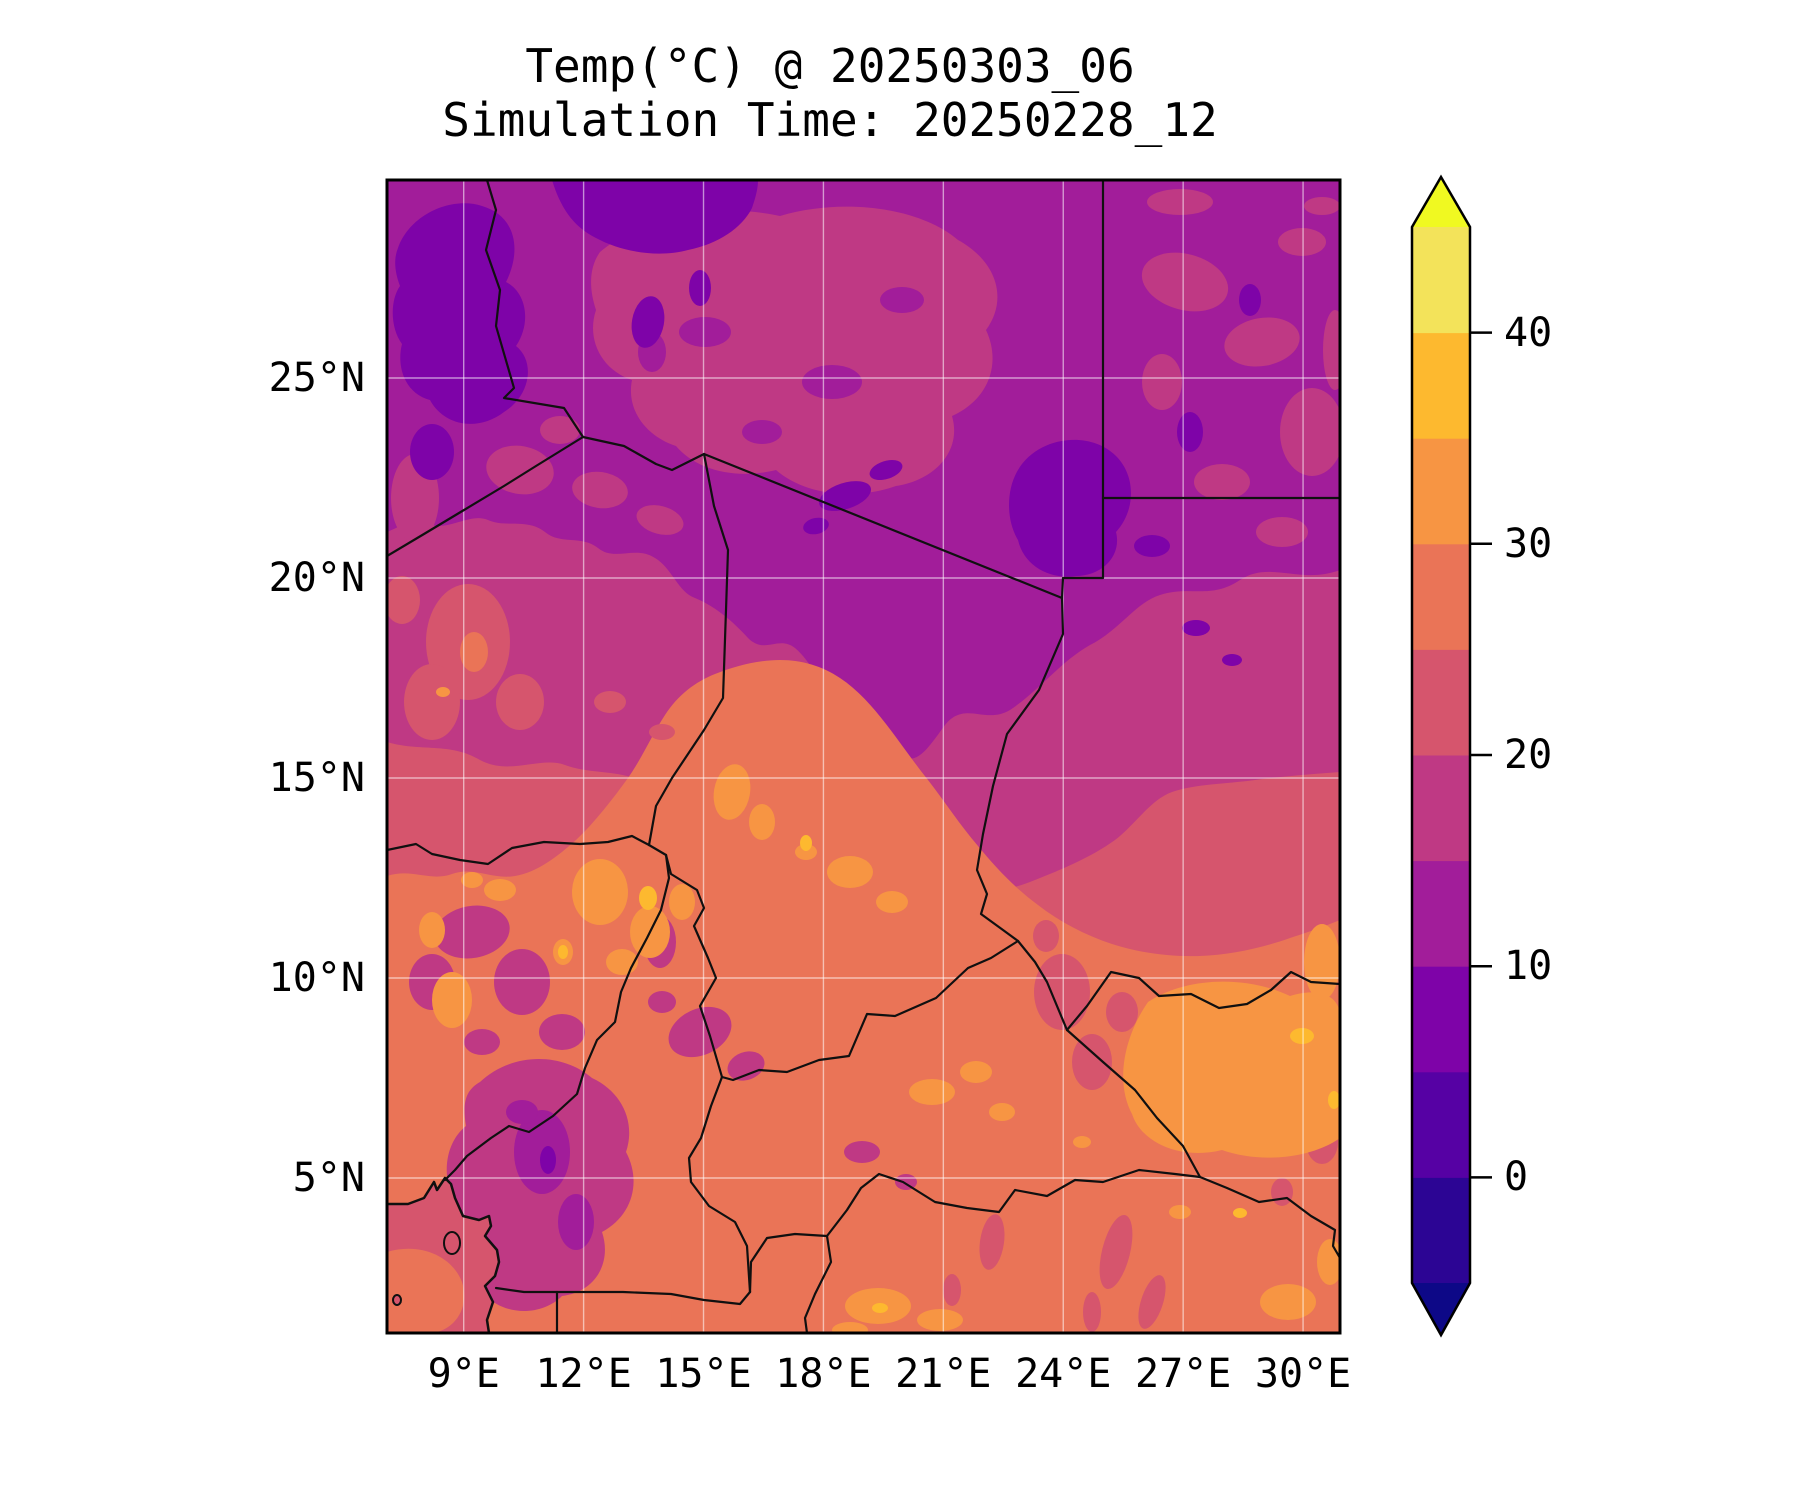 The image size is (1800, 1500). Describe the element at coordinates (316, 578) in the screenshot. I see `y-tick-label: 20°N` at that location.